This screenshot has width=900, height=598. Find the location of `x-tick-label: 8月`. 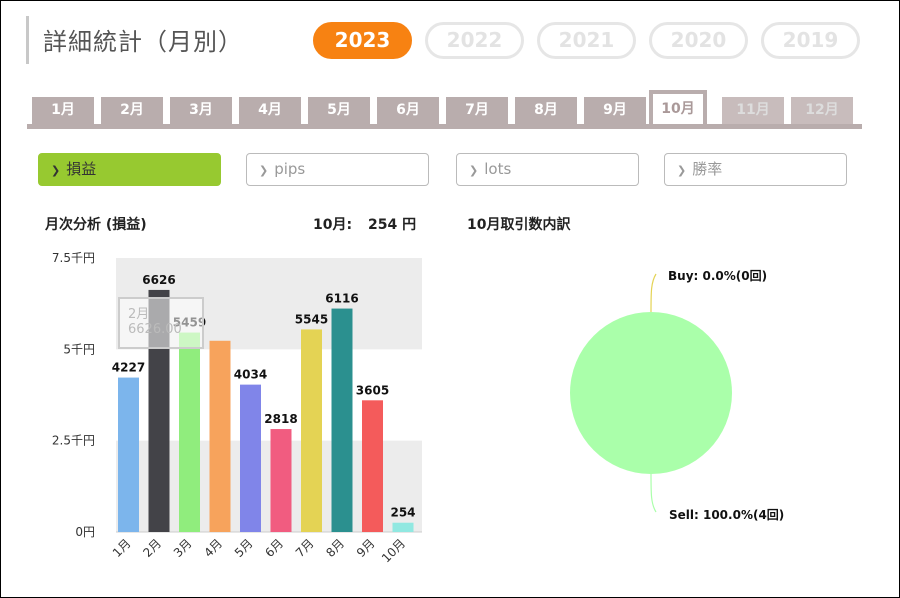

x-tick-label: 8月 is located at coordinates (335, 548).